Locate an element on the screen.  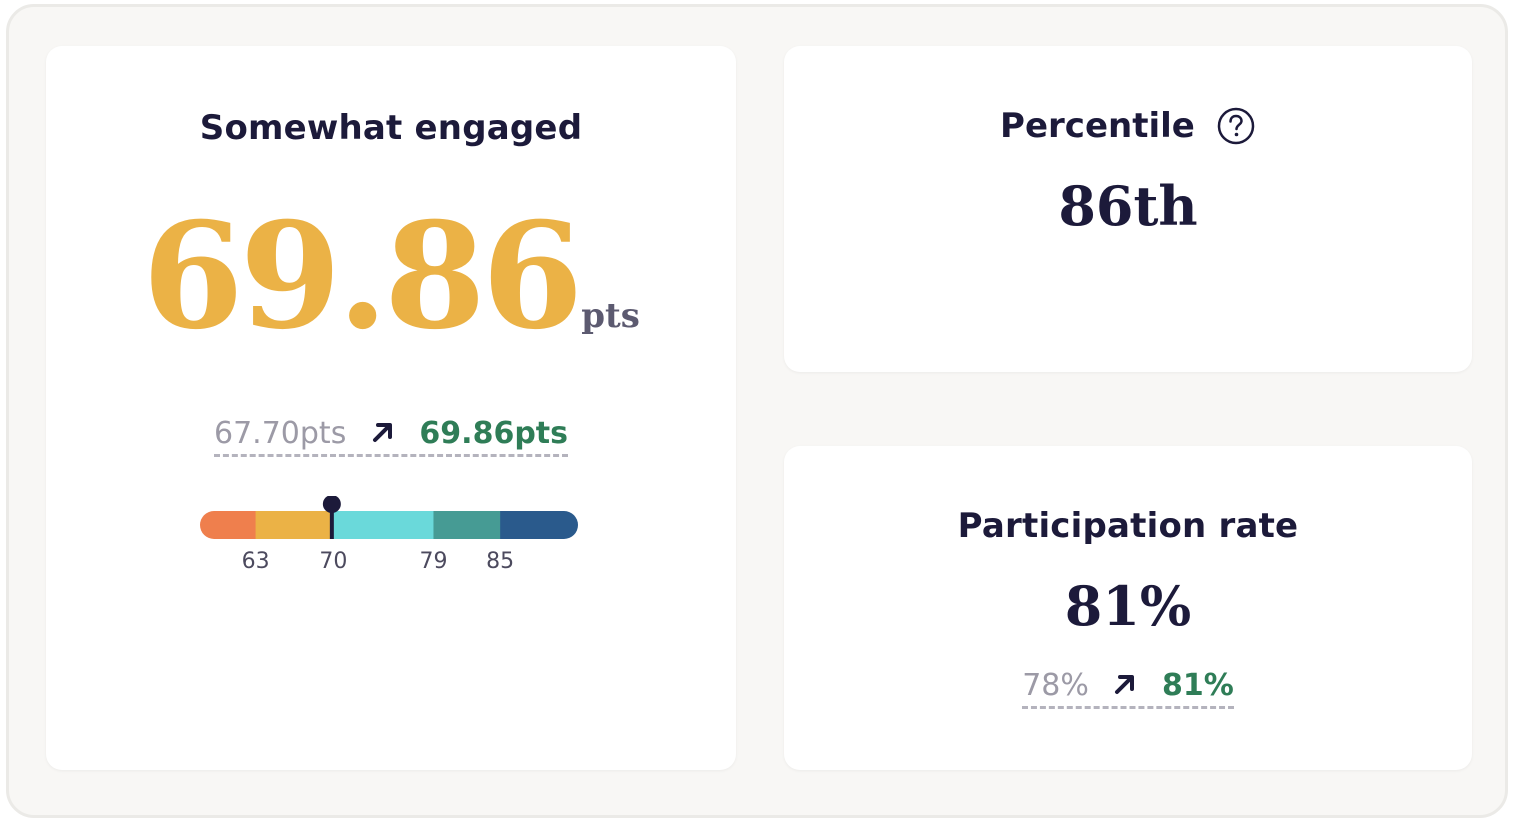
participation-title: Participation rate is located at coordinates (1128, 526).